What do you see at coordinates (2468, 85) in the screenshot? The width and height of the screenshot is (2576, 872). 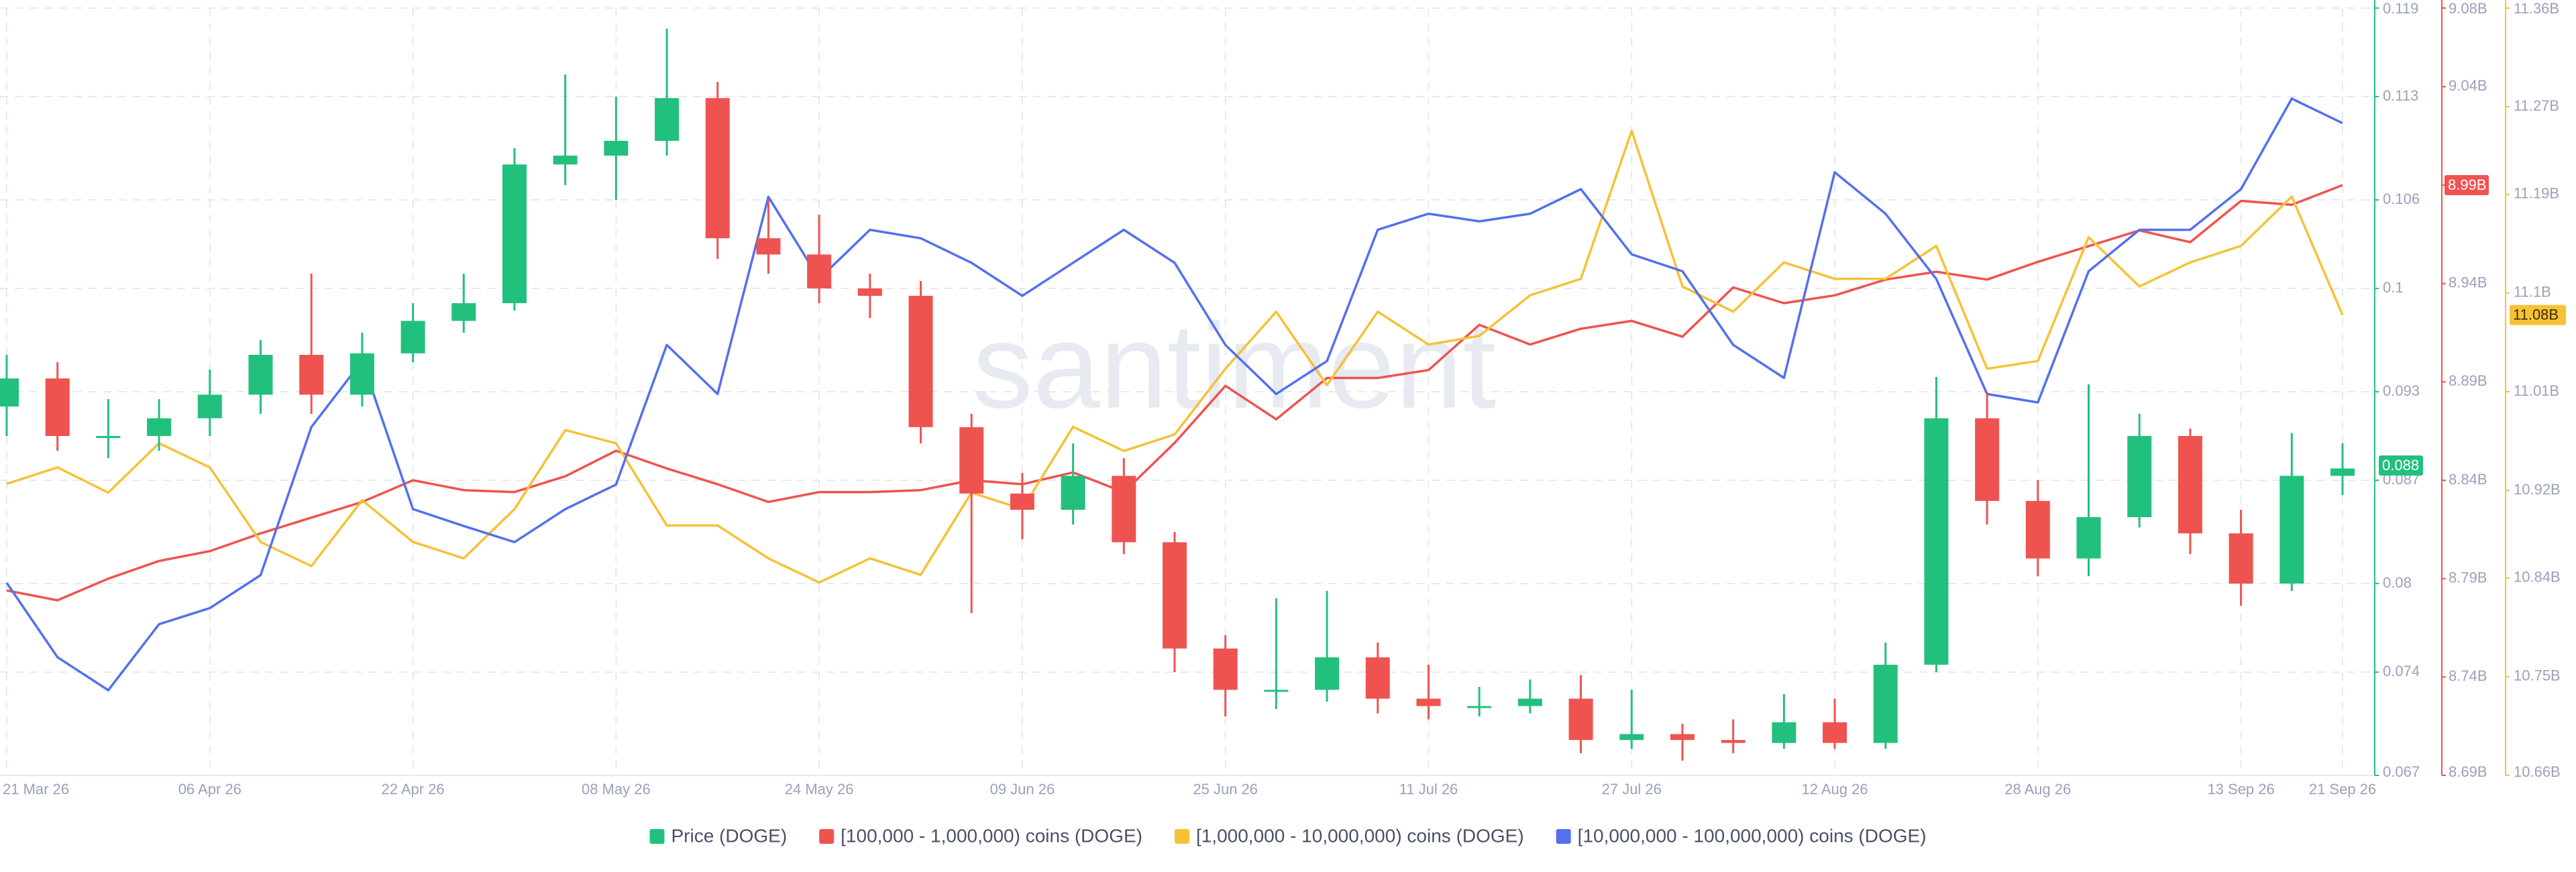 I see `y-tick-label: 9.04B` at bounding box center [2468, 85].